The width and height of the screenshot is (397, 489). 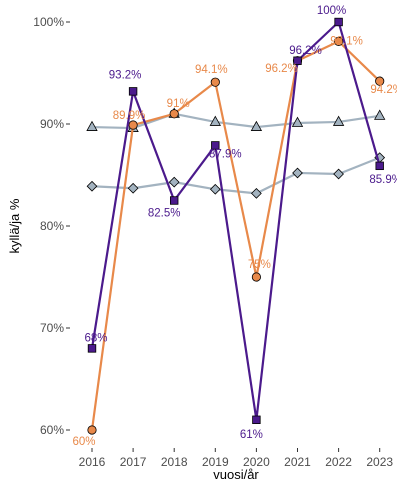 I want to click on series-3-data-label: 85.9%, so click(x=383, y=180).